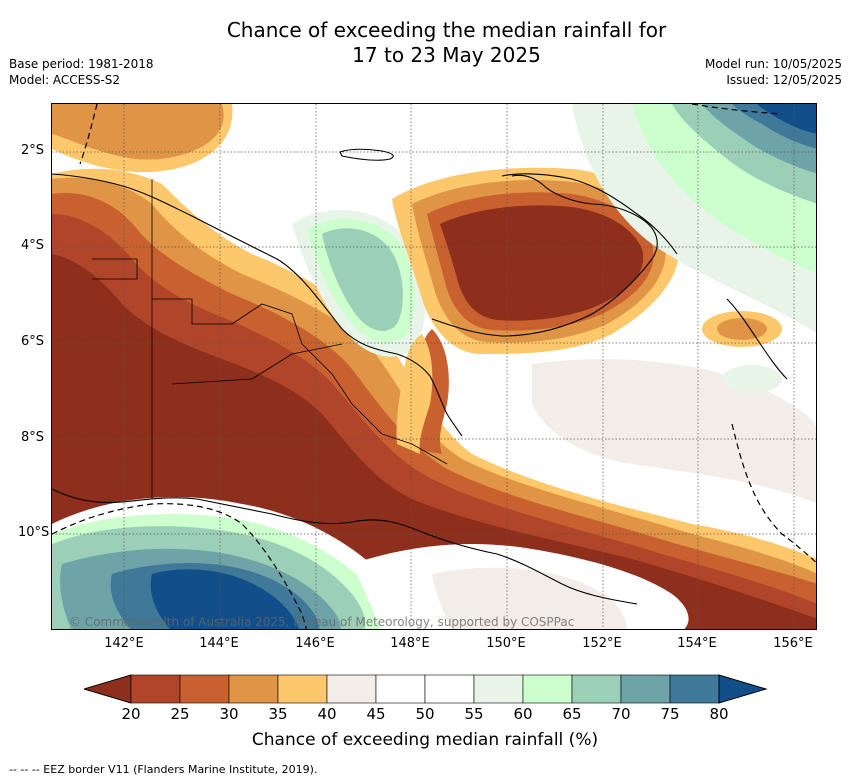  I want to click on eez-top, so click(737, 109).